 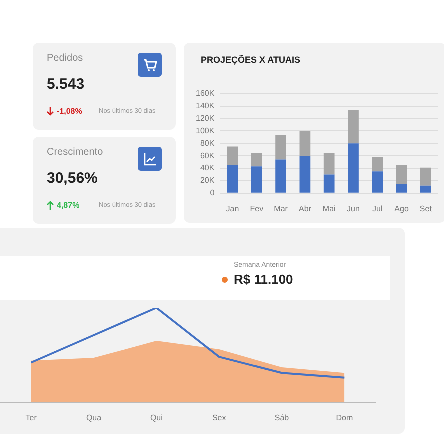 I want to click on y-tick-label: 20K, so click(x=208, y=181).